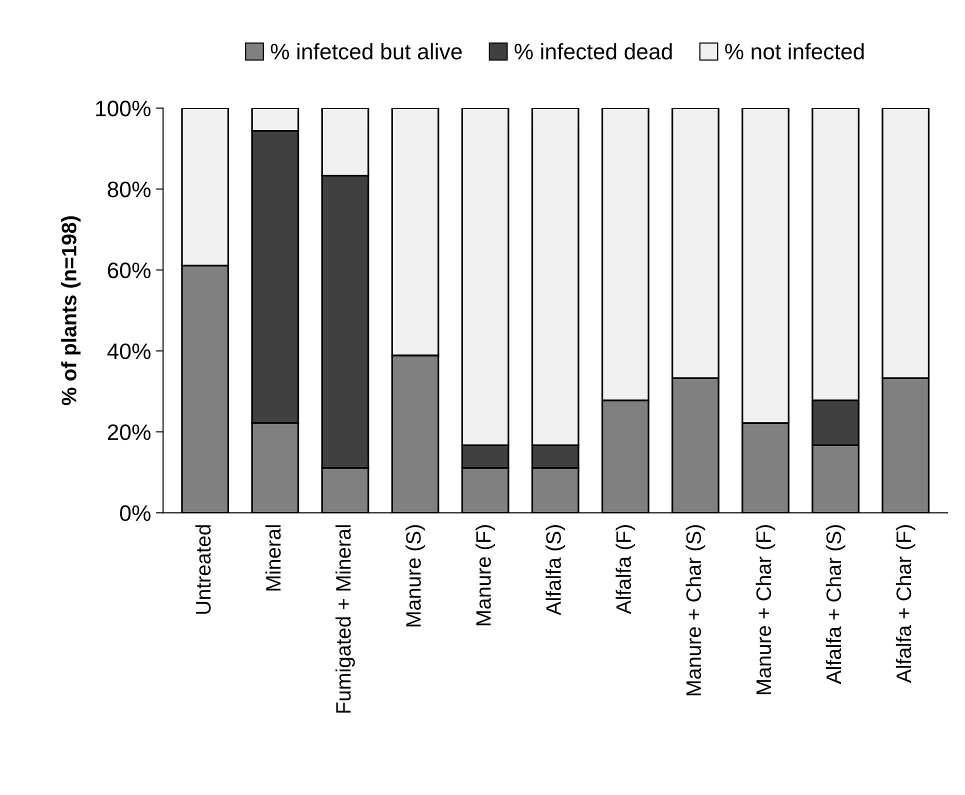 The height and width of the screenshot is (795, 965). Describe the element at coordinates (556, 570) in the screenshot. I see `x-tick-label: Alfalfa (S)` at that location.